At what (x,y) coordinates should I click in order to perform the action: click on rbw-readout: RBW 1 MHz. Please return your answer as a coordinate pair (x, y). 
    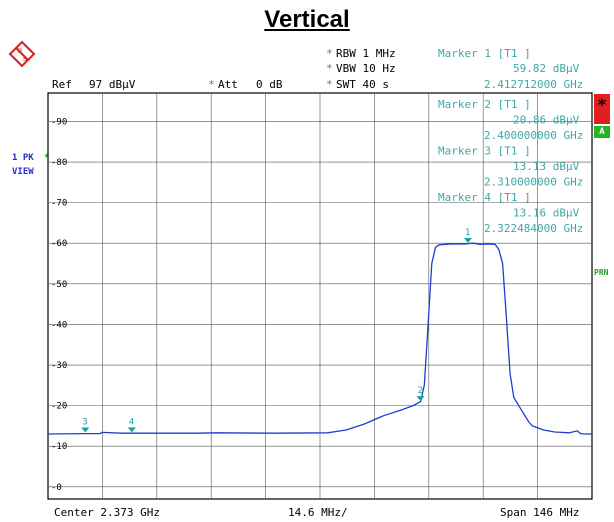
    Looking at the image, I should click on (366, 53).